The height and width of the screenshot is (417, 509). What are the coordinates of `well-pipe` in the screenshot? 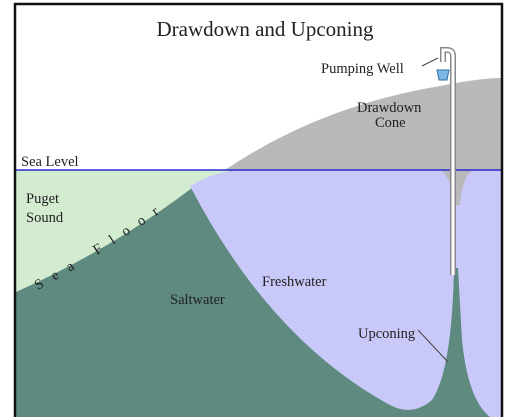 It's located at (448, 161).